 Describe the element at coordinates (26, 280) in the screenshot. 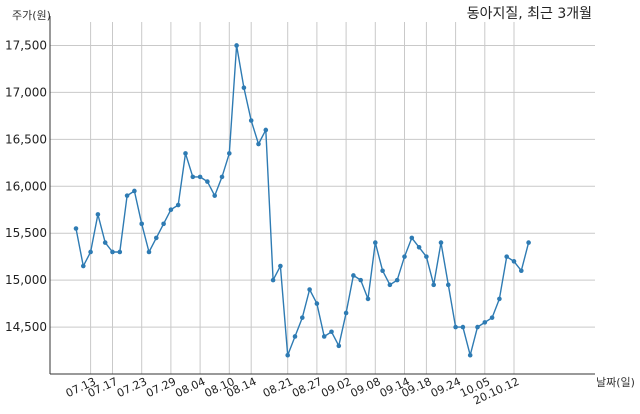

I see `y-tick-label: 15,000` at that location.